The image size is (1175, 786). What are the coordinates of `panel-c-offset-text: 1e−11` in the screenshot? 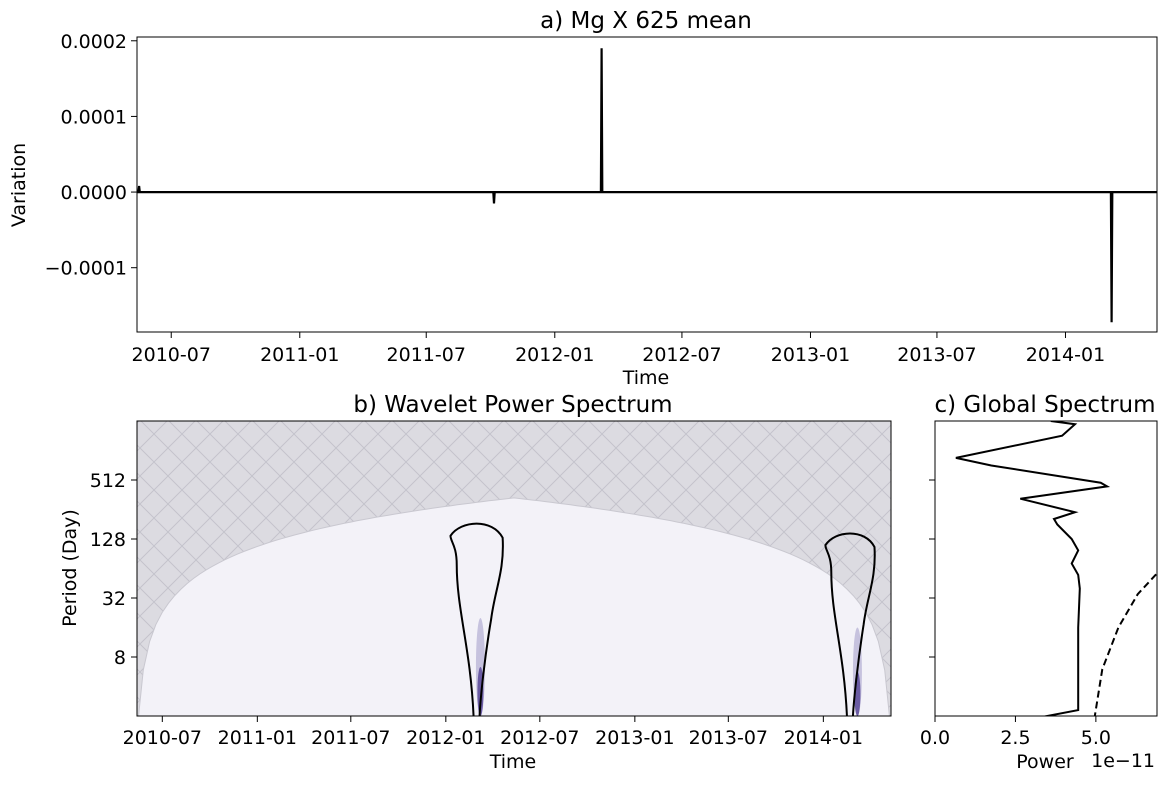 It's located at (1123, 761).